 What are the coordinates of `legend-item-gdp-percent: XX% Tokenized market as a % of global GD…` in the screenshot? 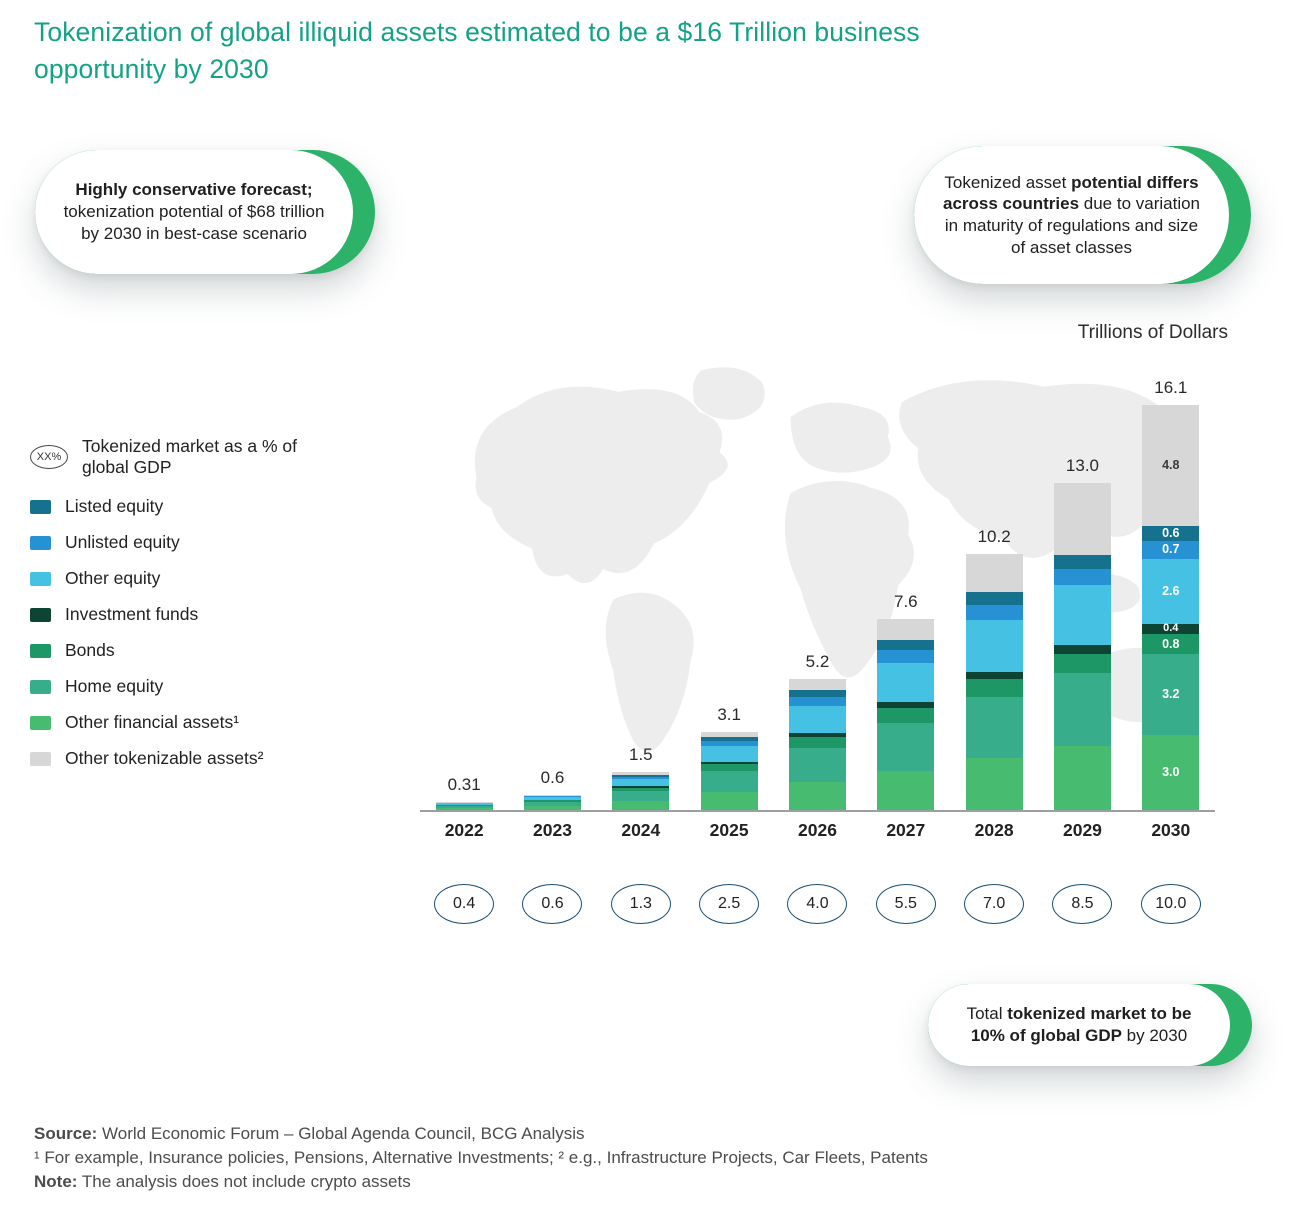 It's located at (170, 457).